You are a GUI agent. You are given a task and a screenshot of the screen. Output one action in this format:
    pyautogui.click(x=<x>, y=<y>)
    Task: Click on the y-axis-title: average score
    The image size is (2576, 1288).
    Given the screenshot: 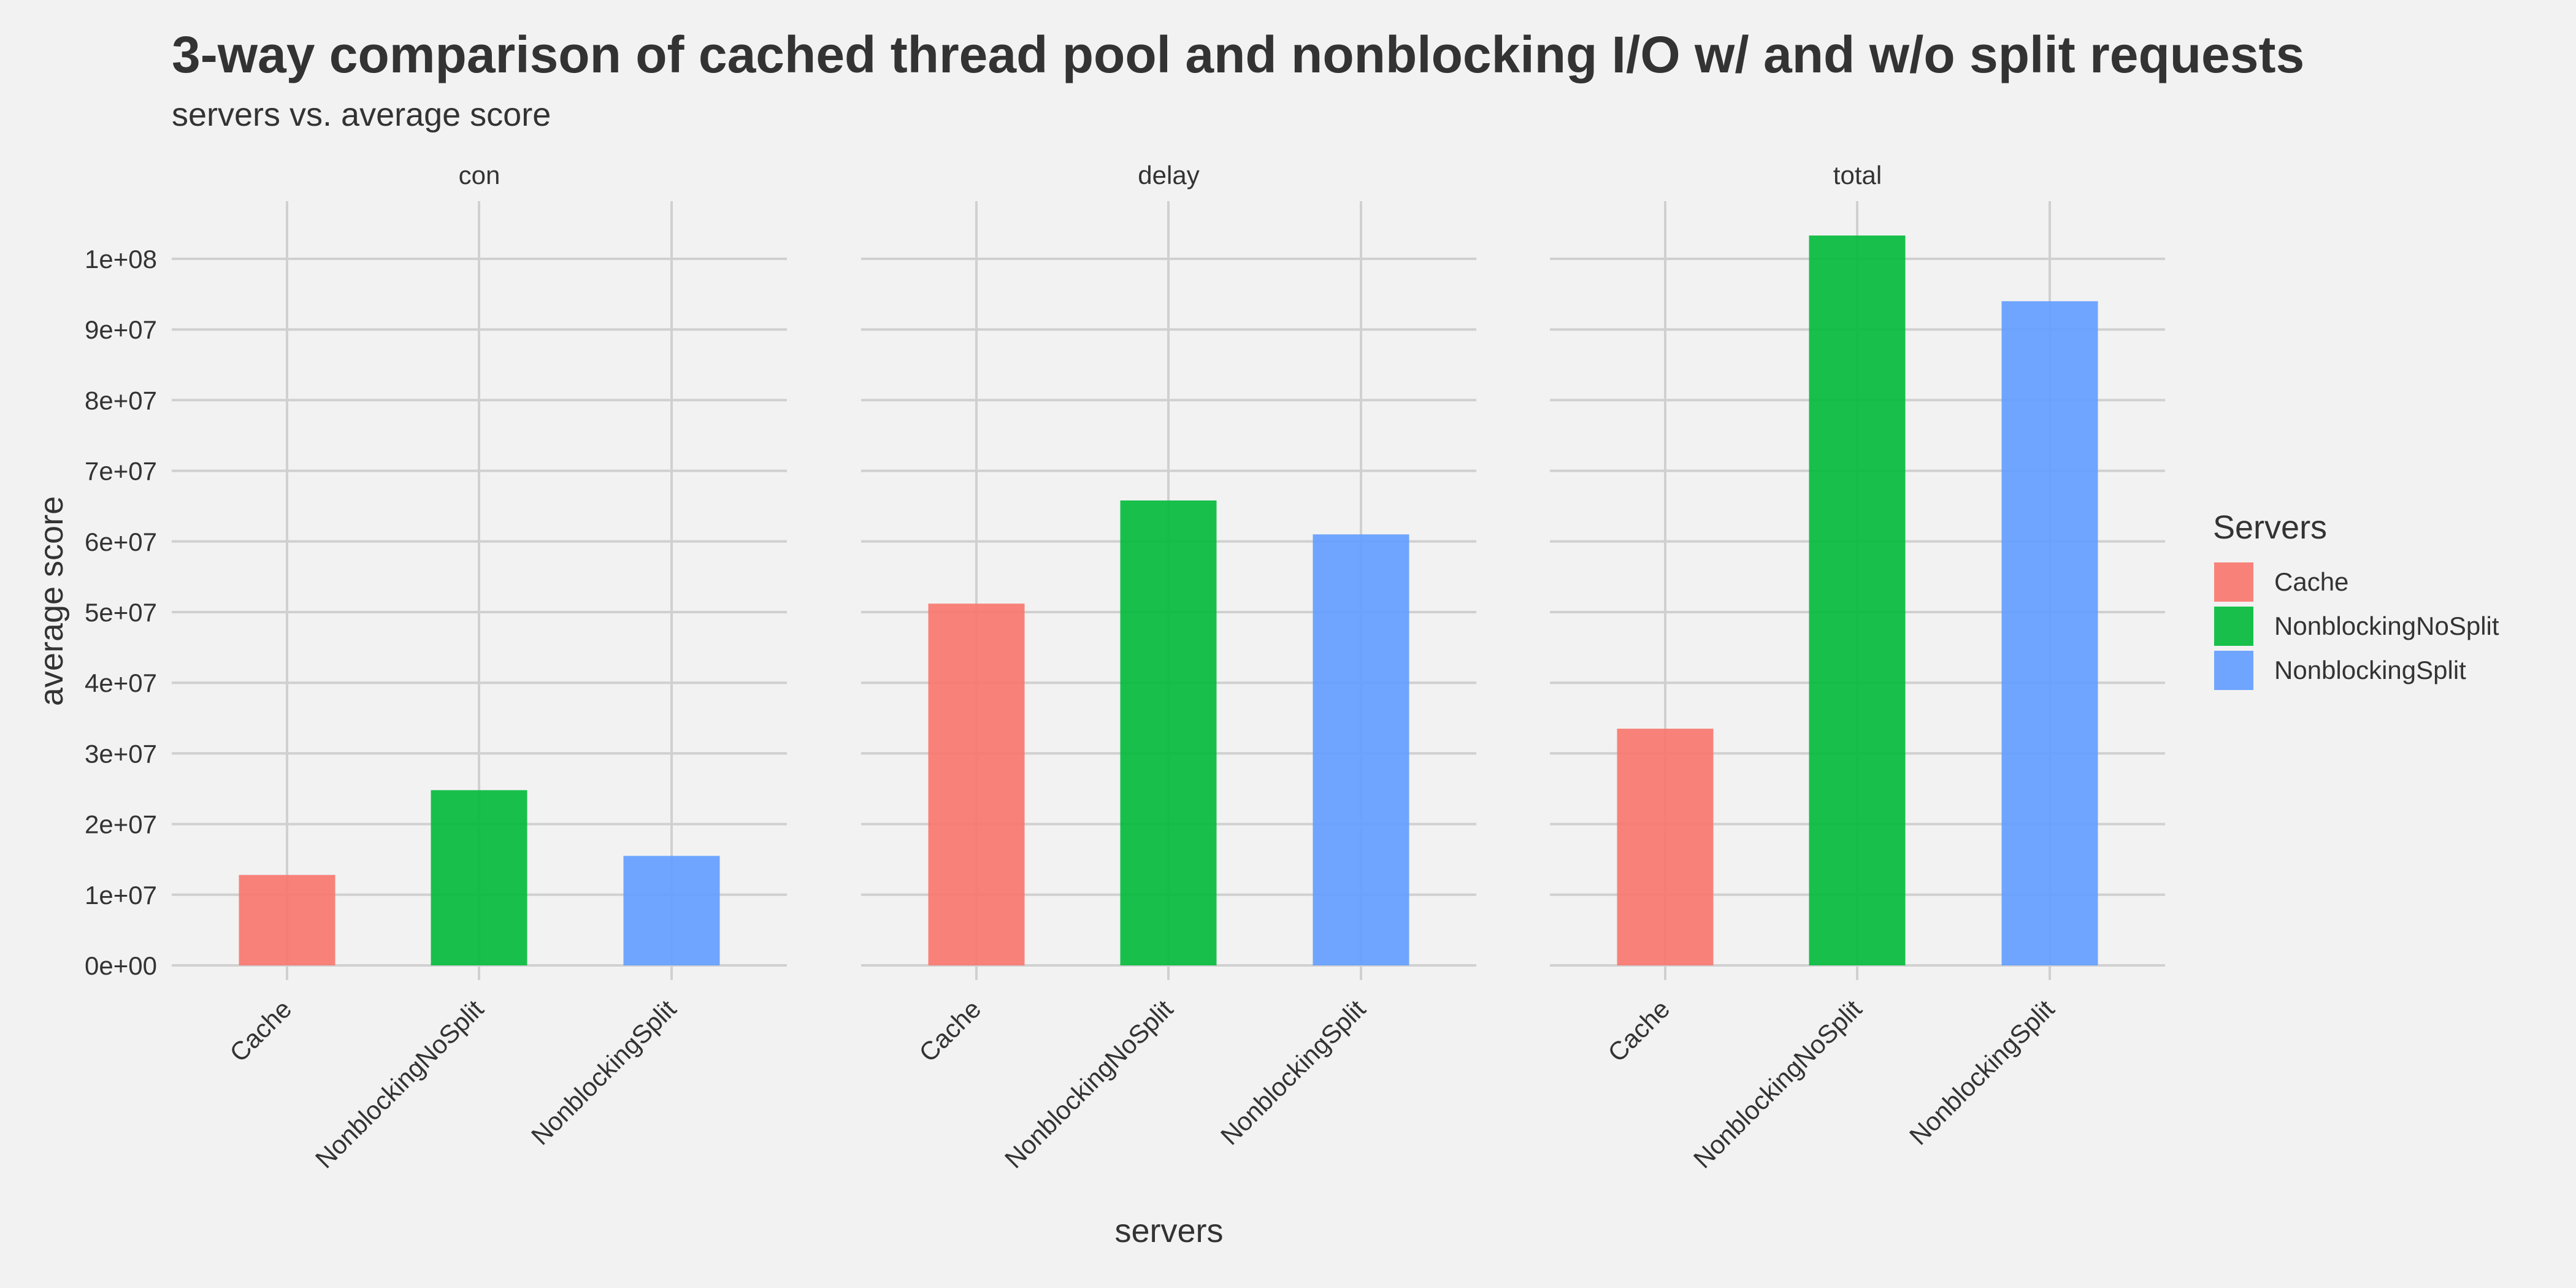 What is the action you would take?
    pyautogui.click(x=51, y=601)
    